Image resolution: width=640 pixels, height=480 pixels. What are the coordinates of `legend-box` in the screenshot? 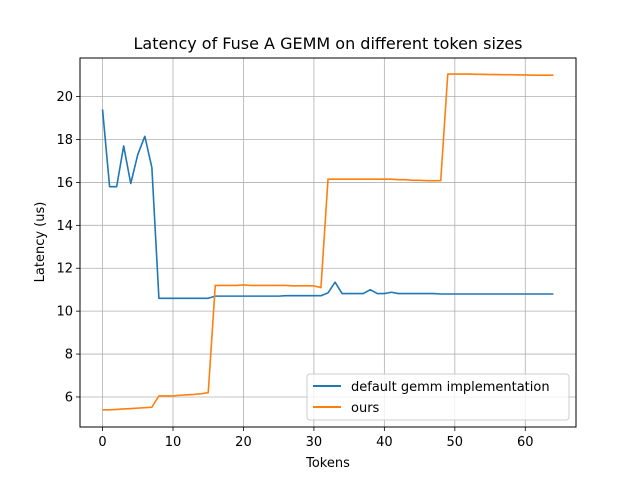 It's located at (438, 397).